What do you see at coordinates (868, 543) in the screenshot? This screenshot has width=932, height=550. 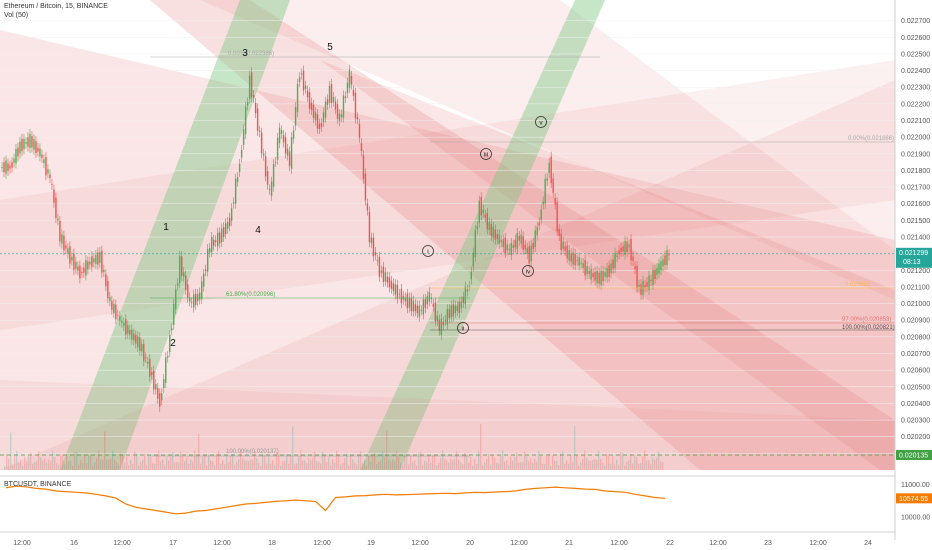 I see `time-tick-label: 24` at bounding box center [868, 543].